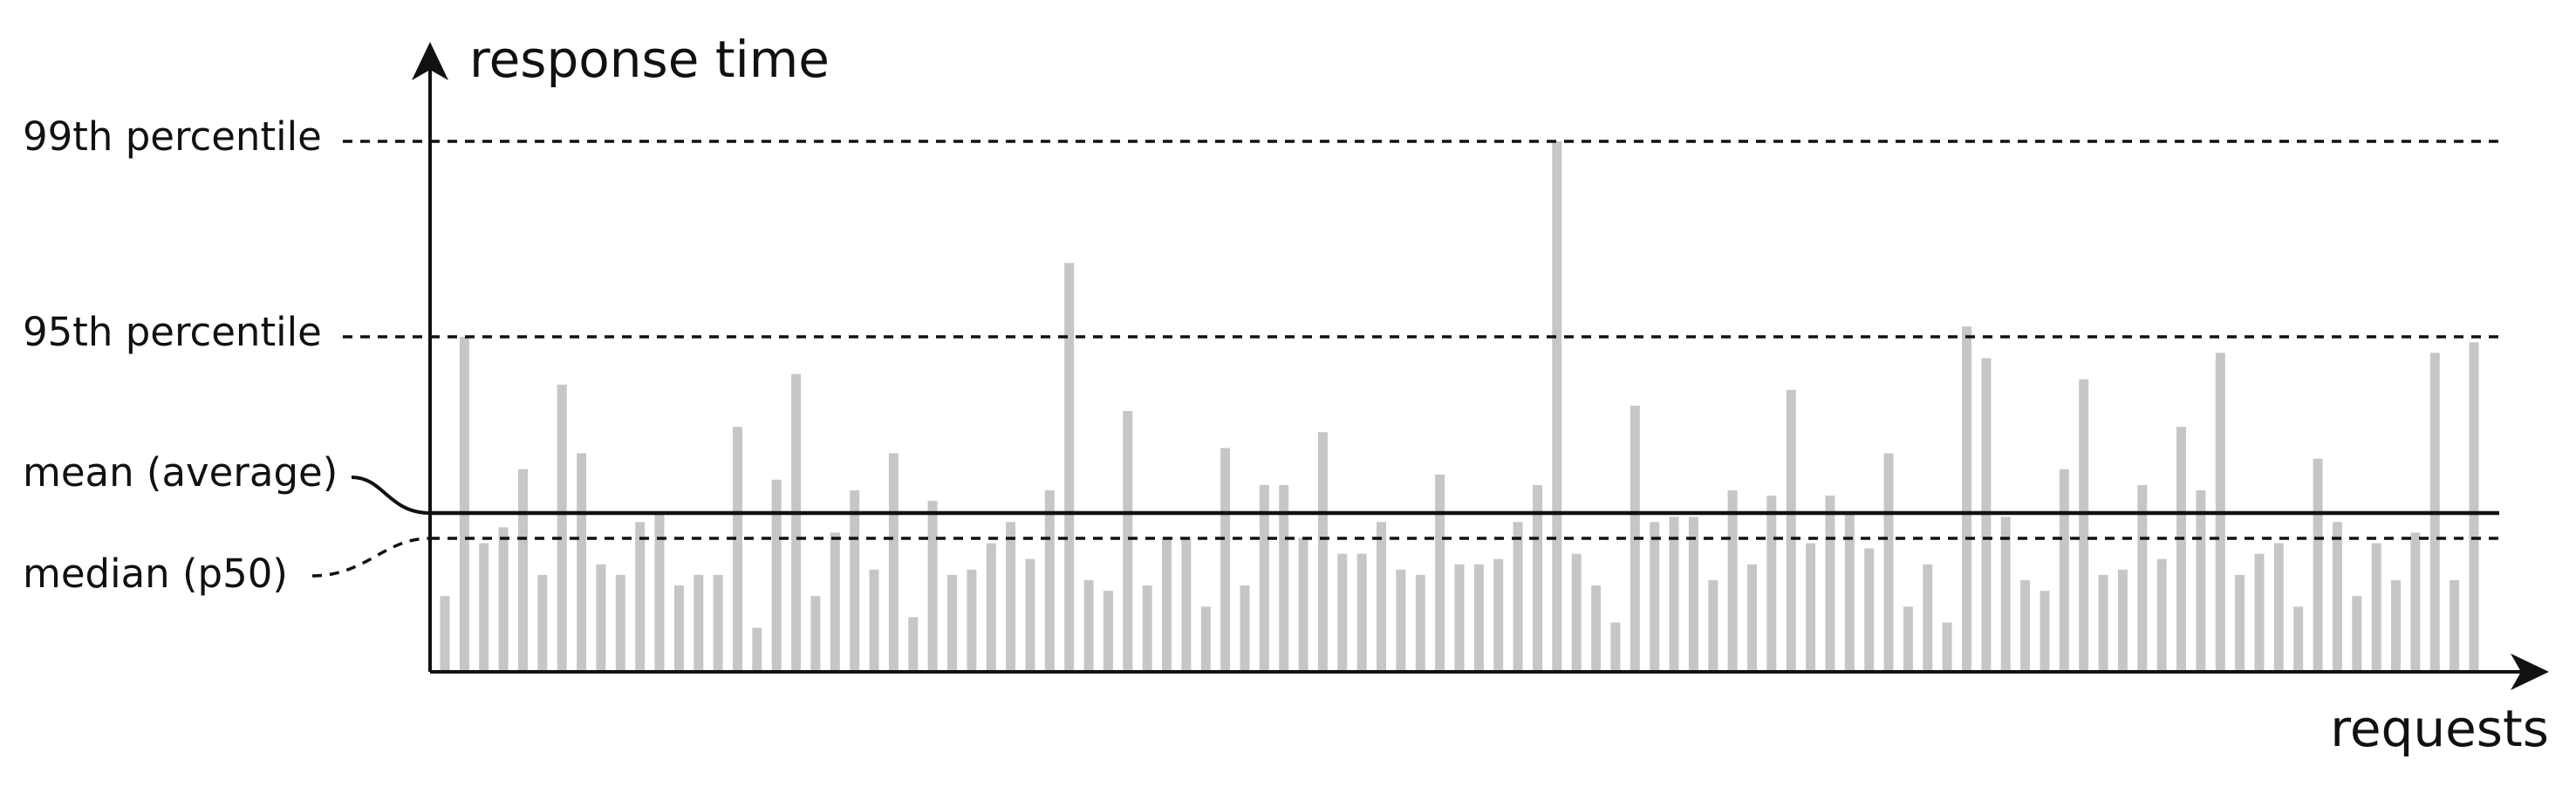  Describe the element at coordinates (2530, 672) in the screenshot. I see `x-axis-arrow-icon` at that location.